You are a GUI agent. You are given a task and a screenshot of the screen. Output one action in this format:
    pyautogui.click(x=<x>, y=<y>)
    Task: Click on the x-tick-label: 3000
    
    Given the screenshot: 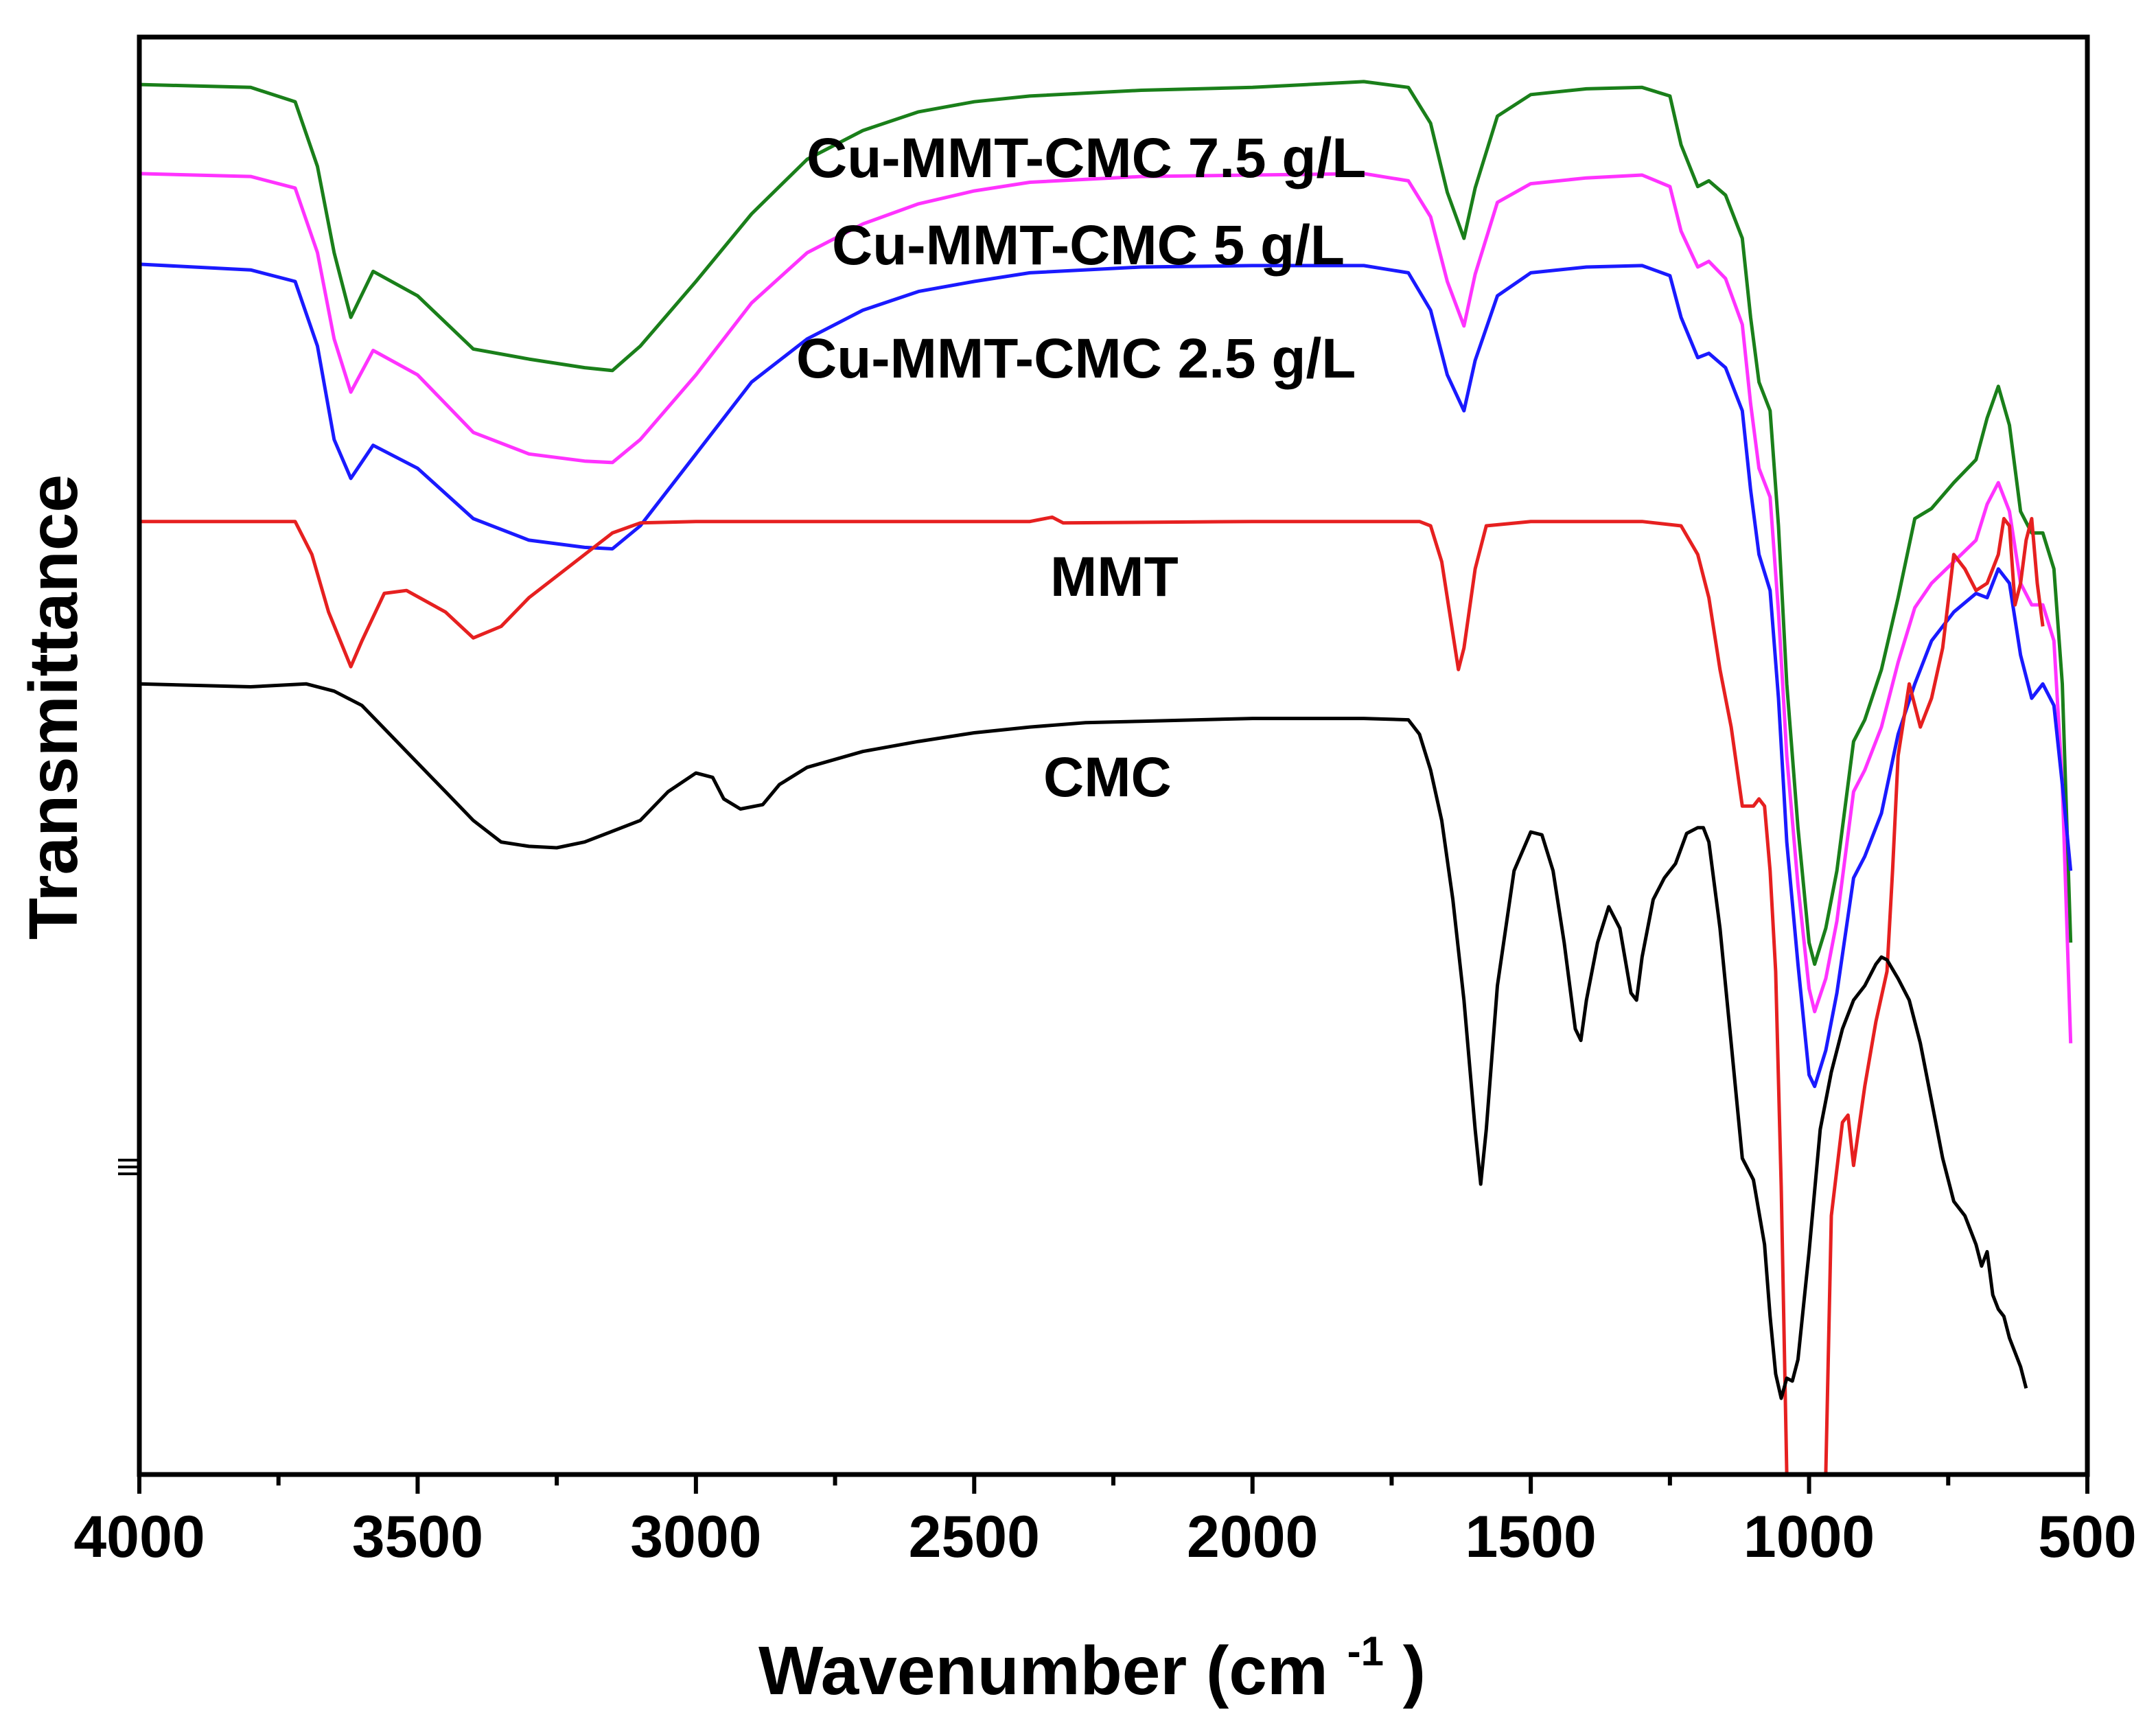 What is the action you would take?
    pyautogui.click(x=695, y=1537)
    